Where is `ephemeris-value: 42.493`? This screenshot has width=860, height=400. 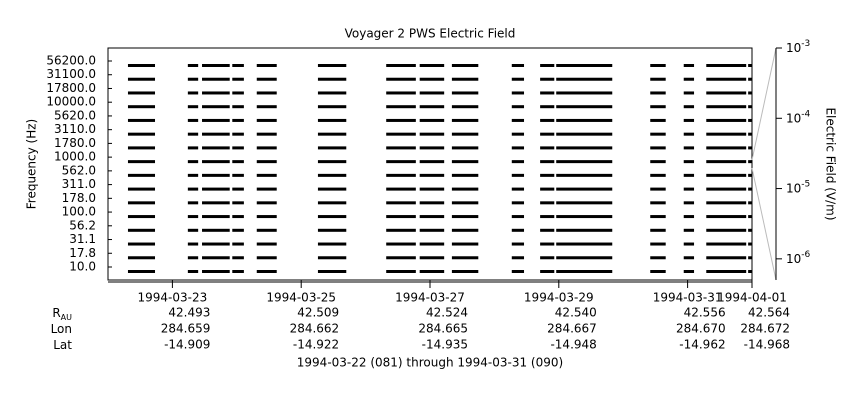
ephemeris-value: 42.493 is located at coordinates (189, 313).